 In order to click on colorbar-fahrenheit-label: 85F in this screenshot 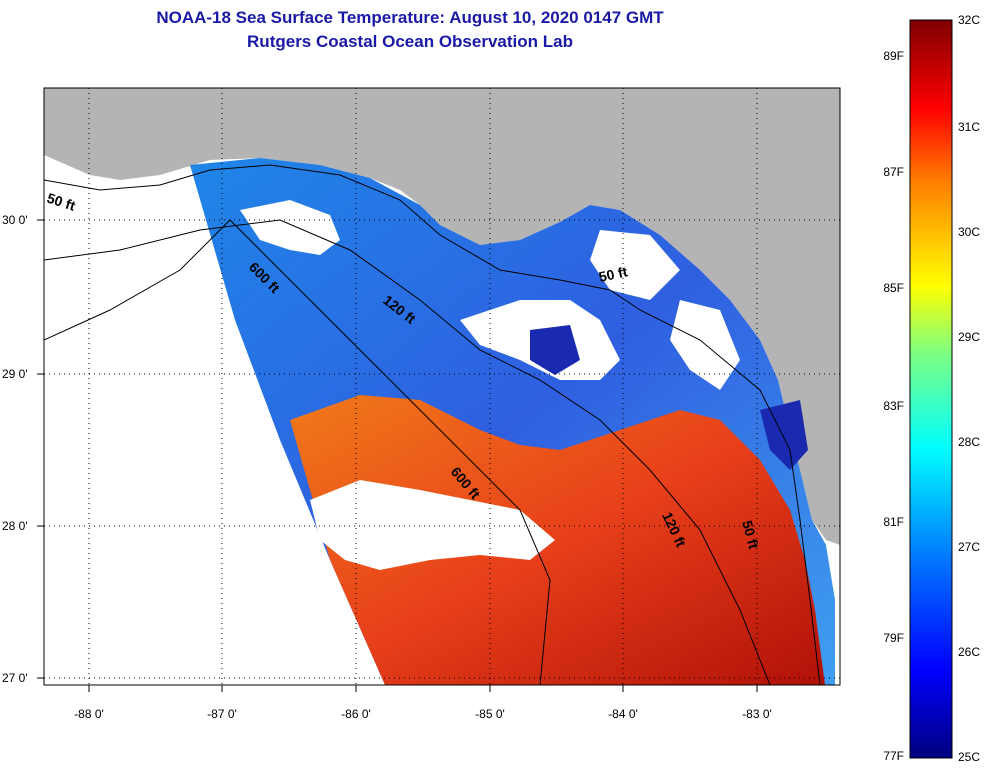, I will do `click(893, 288)`.